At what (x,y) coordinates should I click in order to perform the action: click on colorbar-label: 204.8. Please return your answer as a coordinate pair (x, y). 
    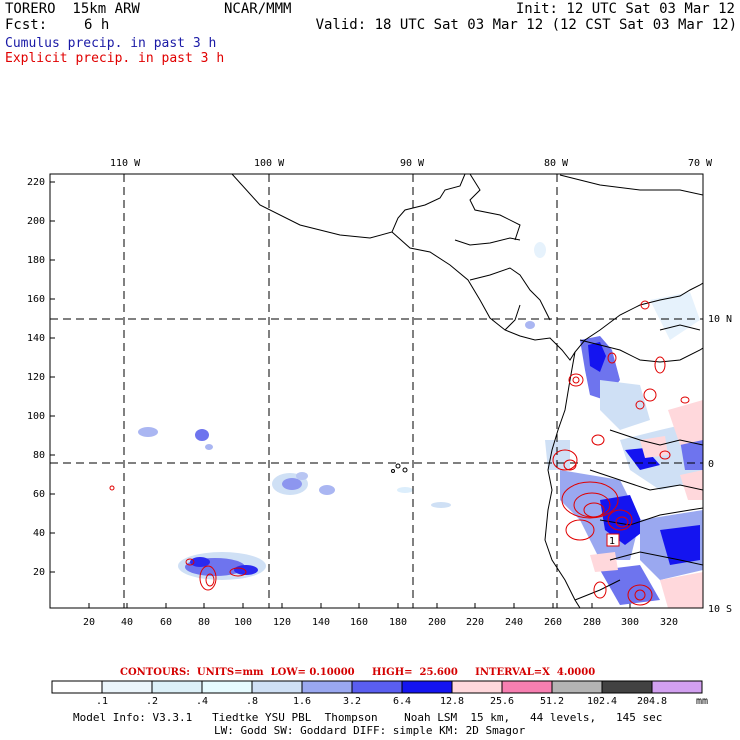
    Looking at the image, I should click on (652, 701).